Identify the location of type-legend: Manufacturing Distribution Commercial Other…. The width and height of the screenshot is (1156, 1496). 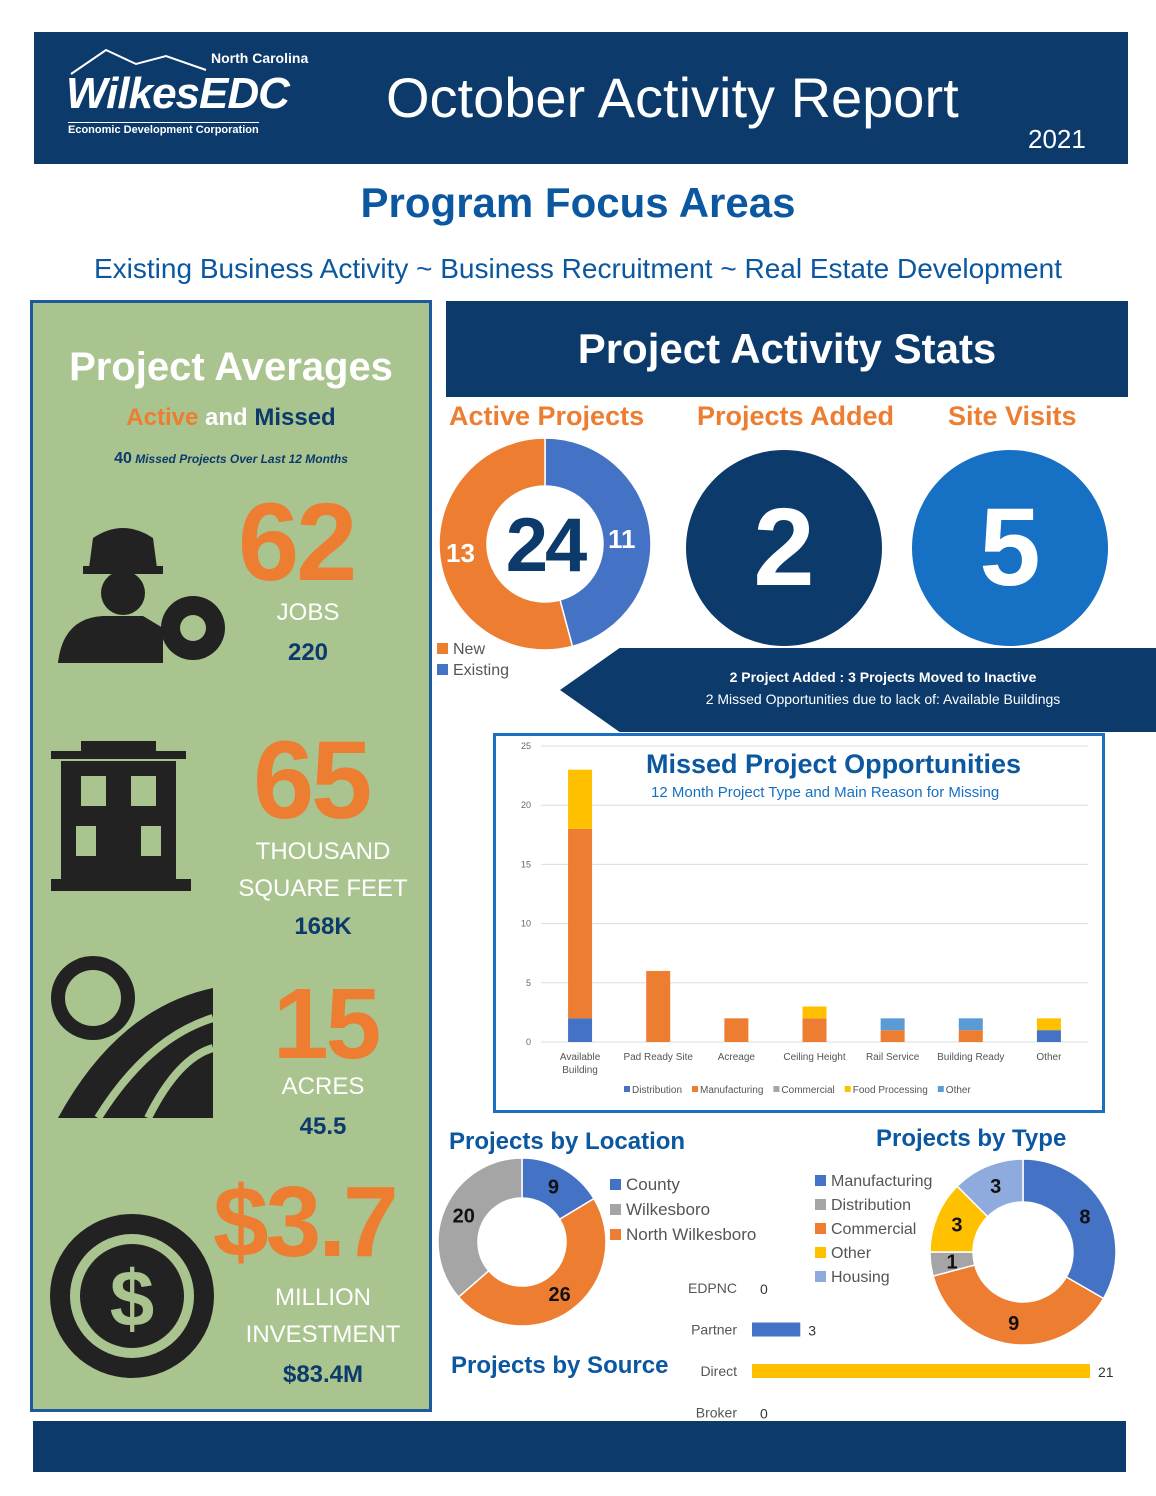
(873, 1230).